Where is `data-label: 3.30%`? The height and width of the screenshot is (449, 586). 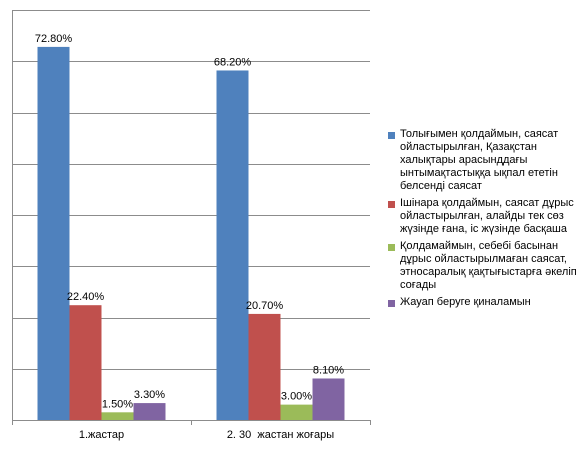 data-label: 3.30% is located at coordinates (149, 395).